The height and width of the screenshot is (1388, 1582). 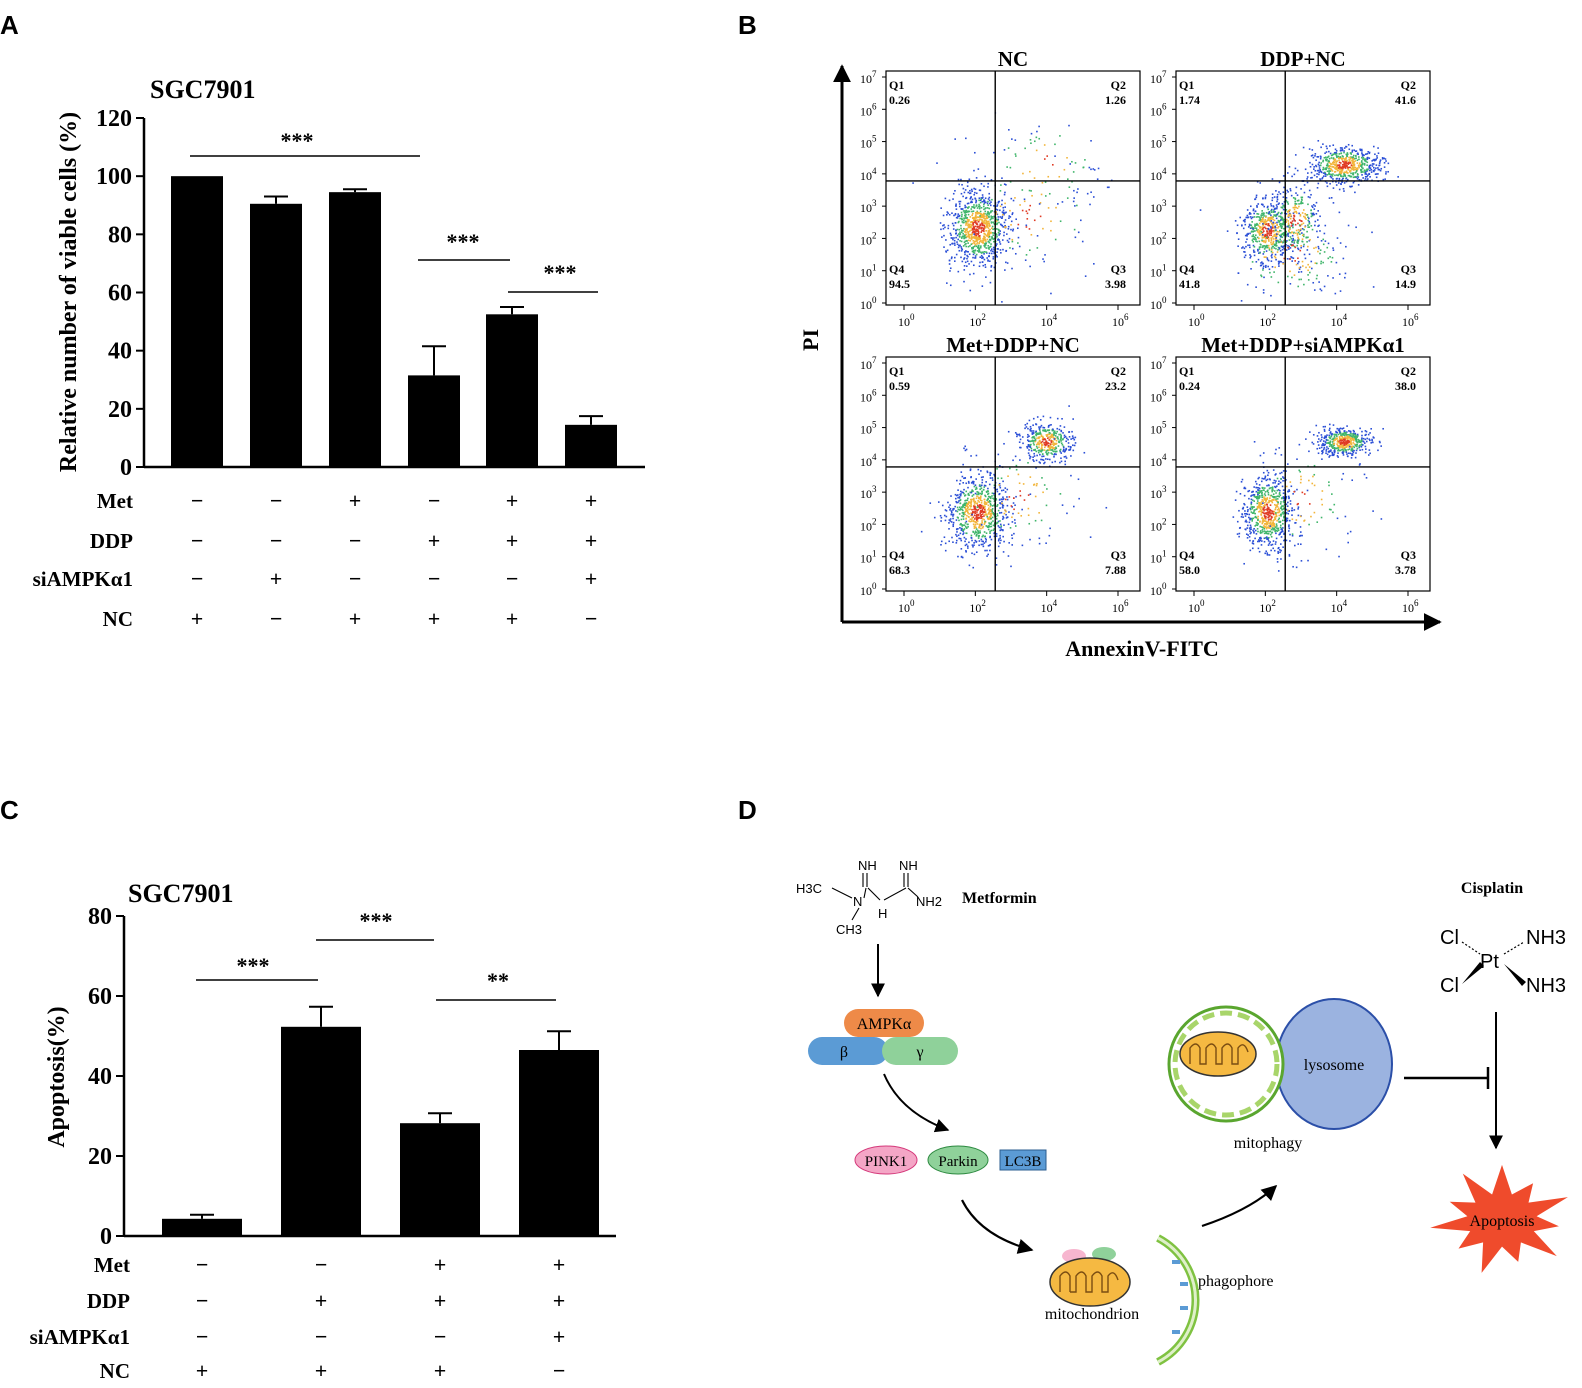 What do you see at coordinates (1158, 77) in the screenshot?
I see `y-tick-label: 107` at bounding box center [1158, 77].